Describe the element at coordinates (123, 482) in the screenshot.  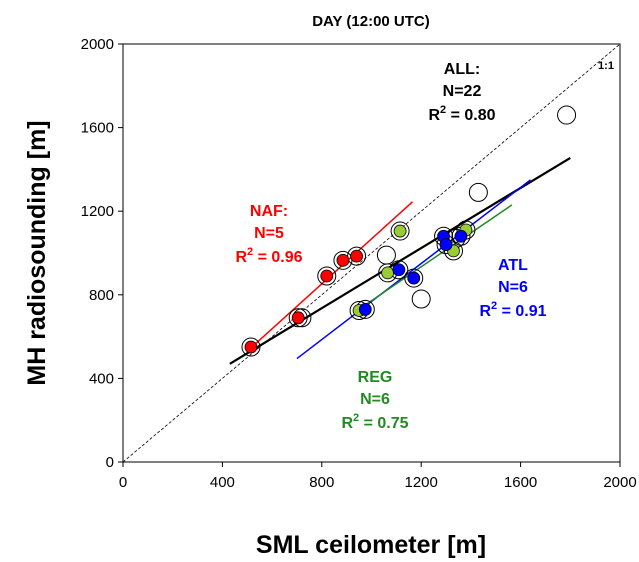
I see `x-tick-label: 0` at that location.